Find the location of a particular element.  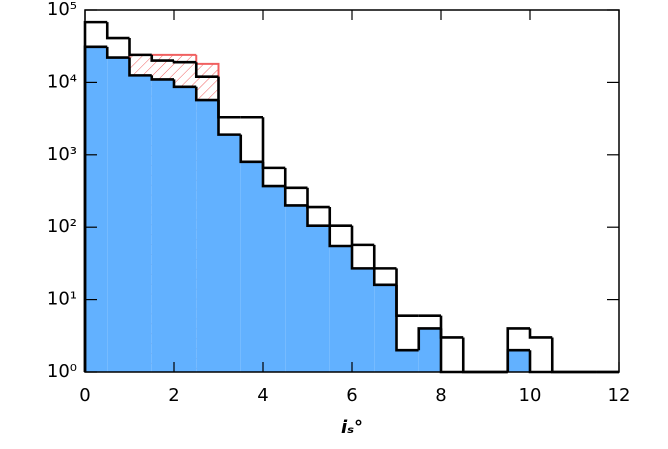

y-tick-label: 10⁵ is located at coordinates (62, 10).